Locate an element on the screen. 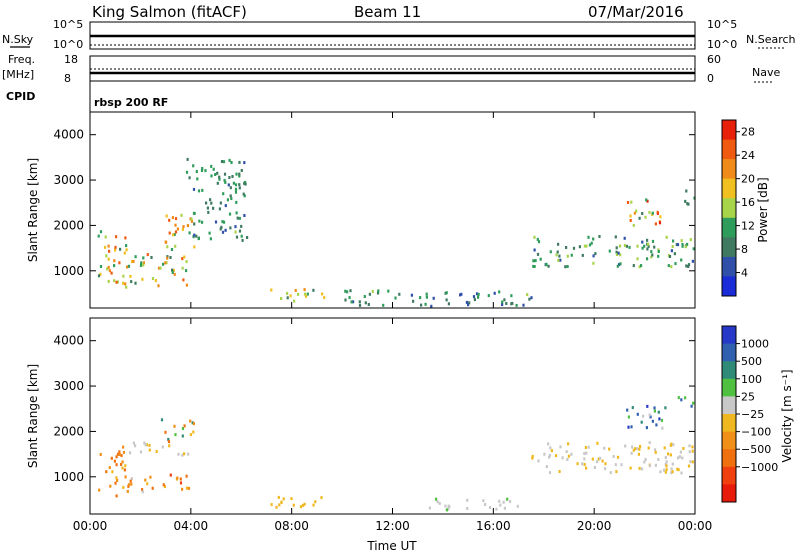  x-tick-label: 00:00 is located at coordinates (695, 526).